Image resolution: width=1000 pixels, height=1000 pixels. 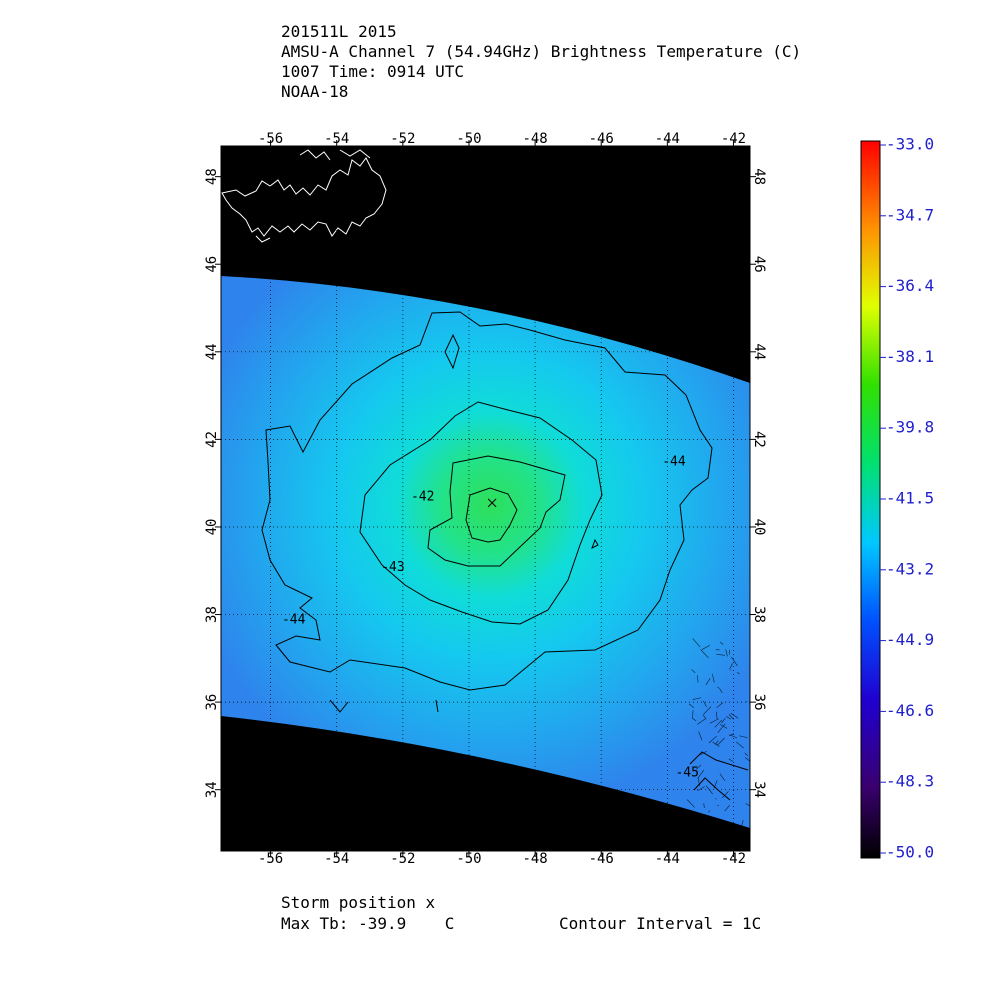 What do you see at coordinates (422, 497) in the screenshot?
I see `contour-label: -42` at bounding box center [422, 497].